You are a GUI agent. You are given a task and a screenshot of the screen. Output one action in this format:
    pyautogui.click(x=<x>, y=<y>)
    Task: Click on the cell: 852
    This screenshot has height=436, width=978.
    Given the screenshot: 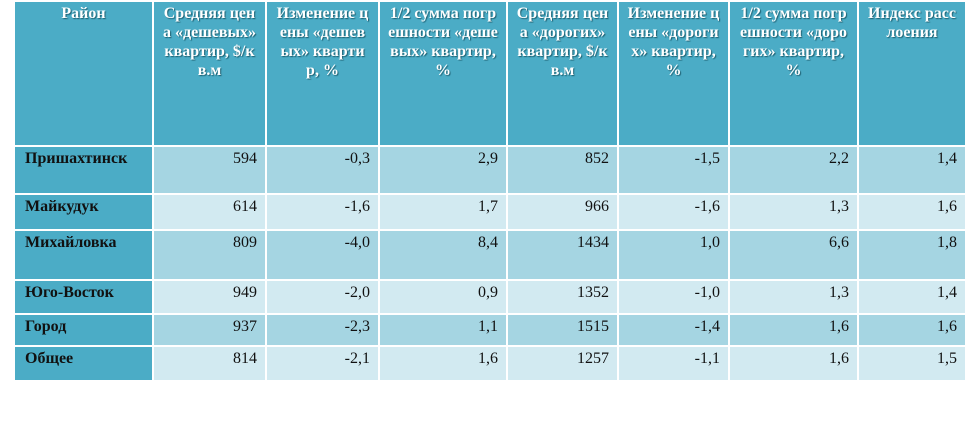 What is the action you would take?
    pyautogui.click(x=562, y=170)
    